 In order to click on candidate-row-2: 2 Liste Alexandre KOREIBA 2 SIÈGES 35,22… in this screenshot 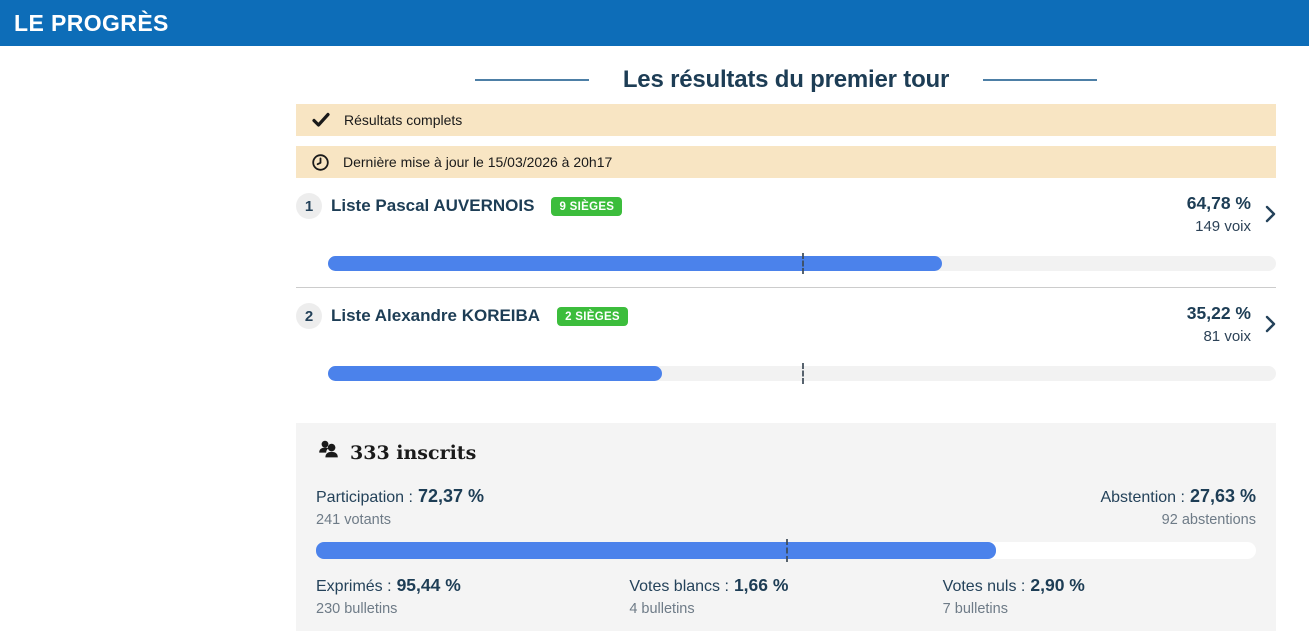, I will do `click(786, 342)`.